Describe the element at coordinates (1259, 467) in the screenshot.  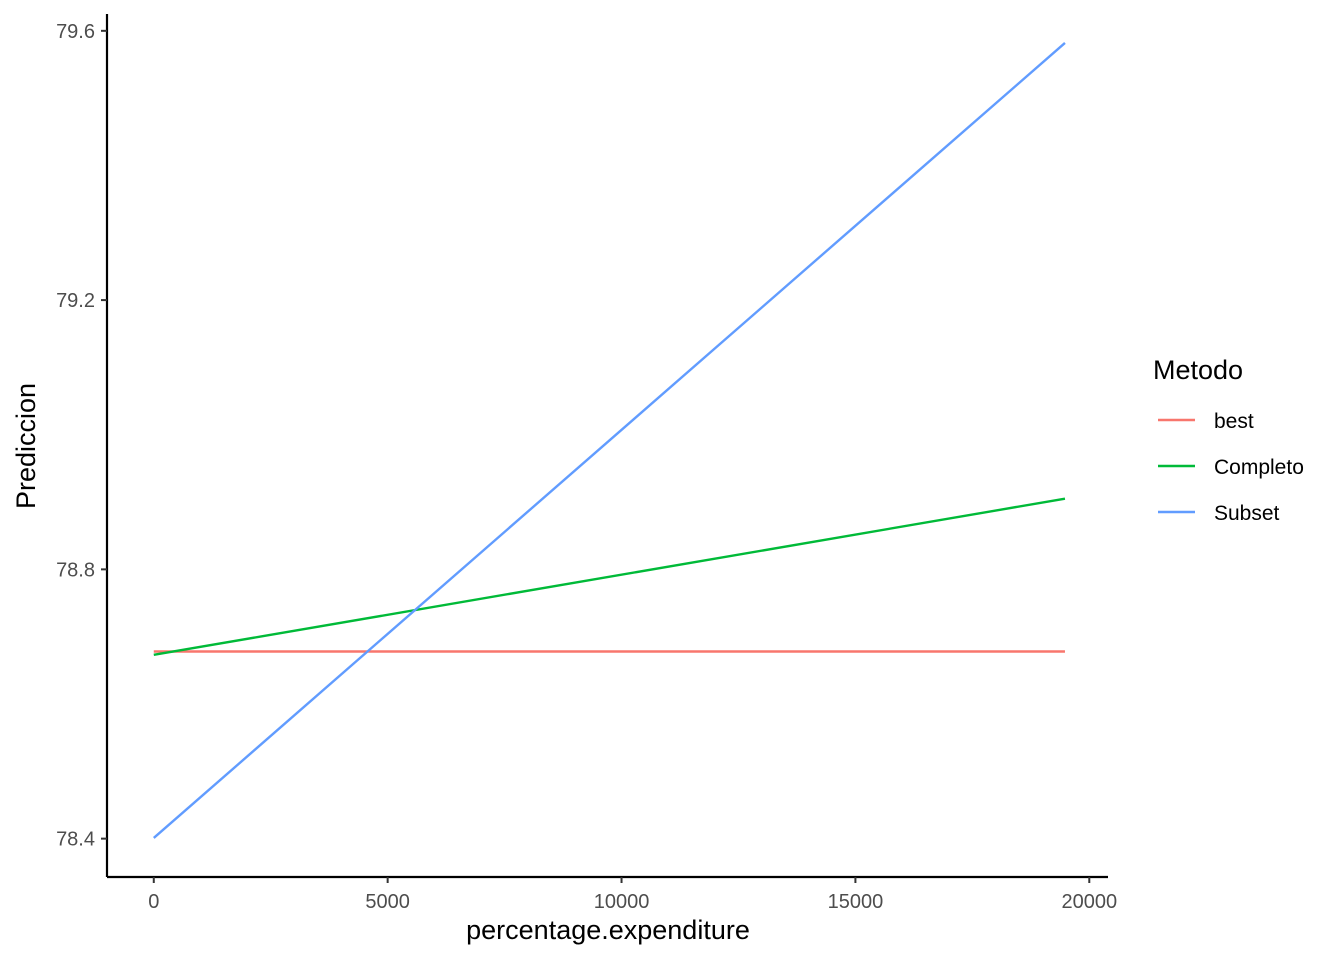
I see `legend-label-completo: Completo` at that location.